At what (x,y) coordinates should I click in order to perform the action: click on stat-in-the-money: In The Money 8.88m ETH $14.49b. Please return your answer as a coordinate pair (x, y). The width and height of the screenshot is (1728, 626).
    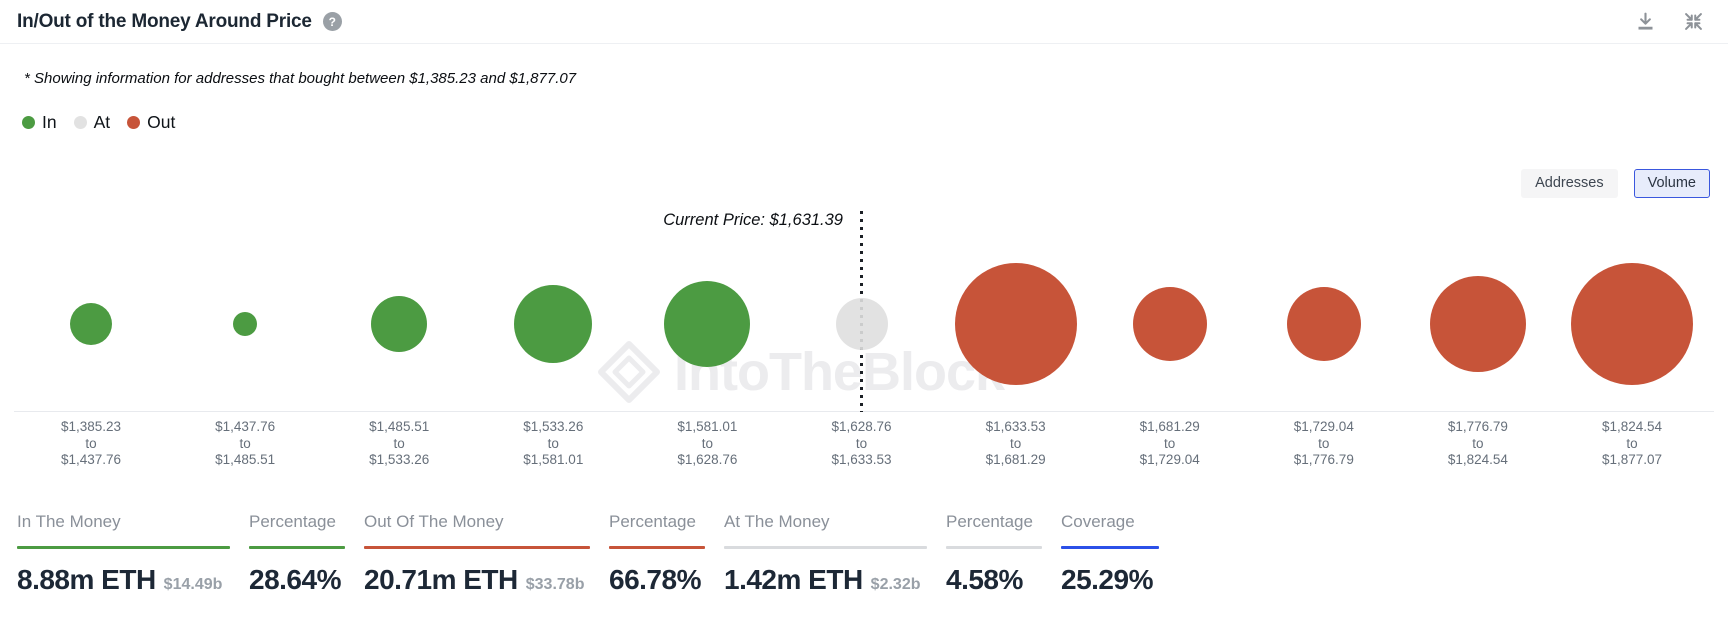
    Looking at the image, I should click on (123, 554).